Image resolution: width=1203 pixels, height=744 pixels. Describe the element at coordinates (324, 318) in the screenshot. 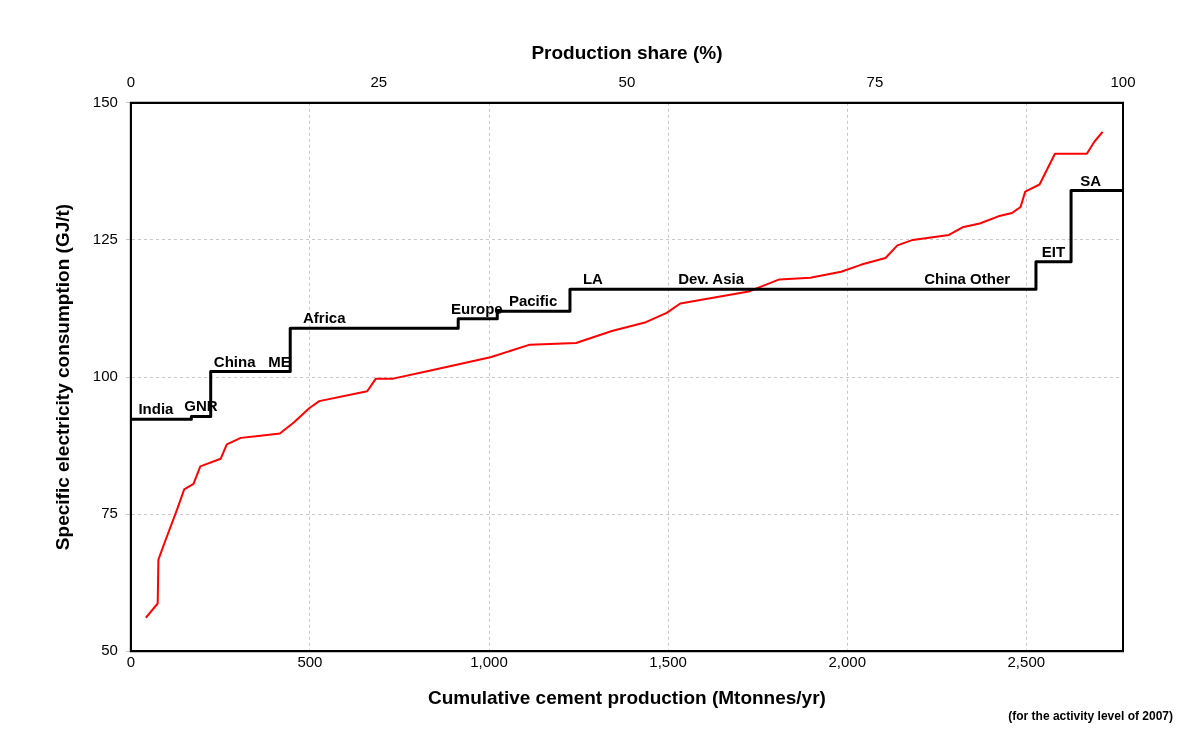

I see `annotation: Africa` at that location.